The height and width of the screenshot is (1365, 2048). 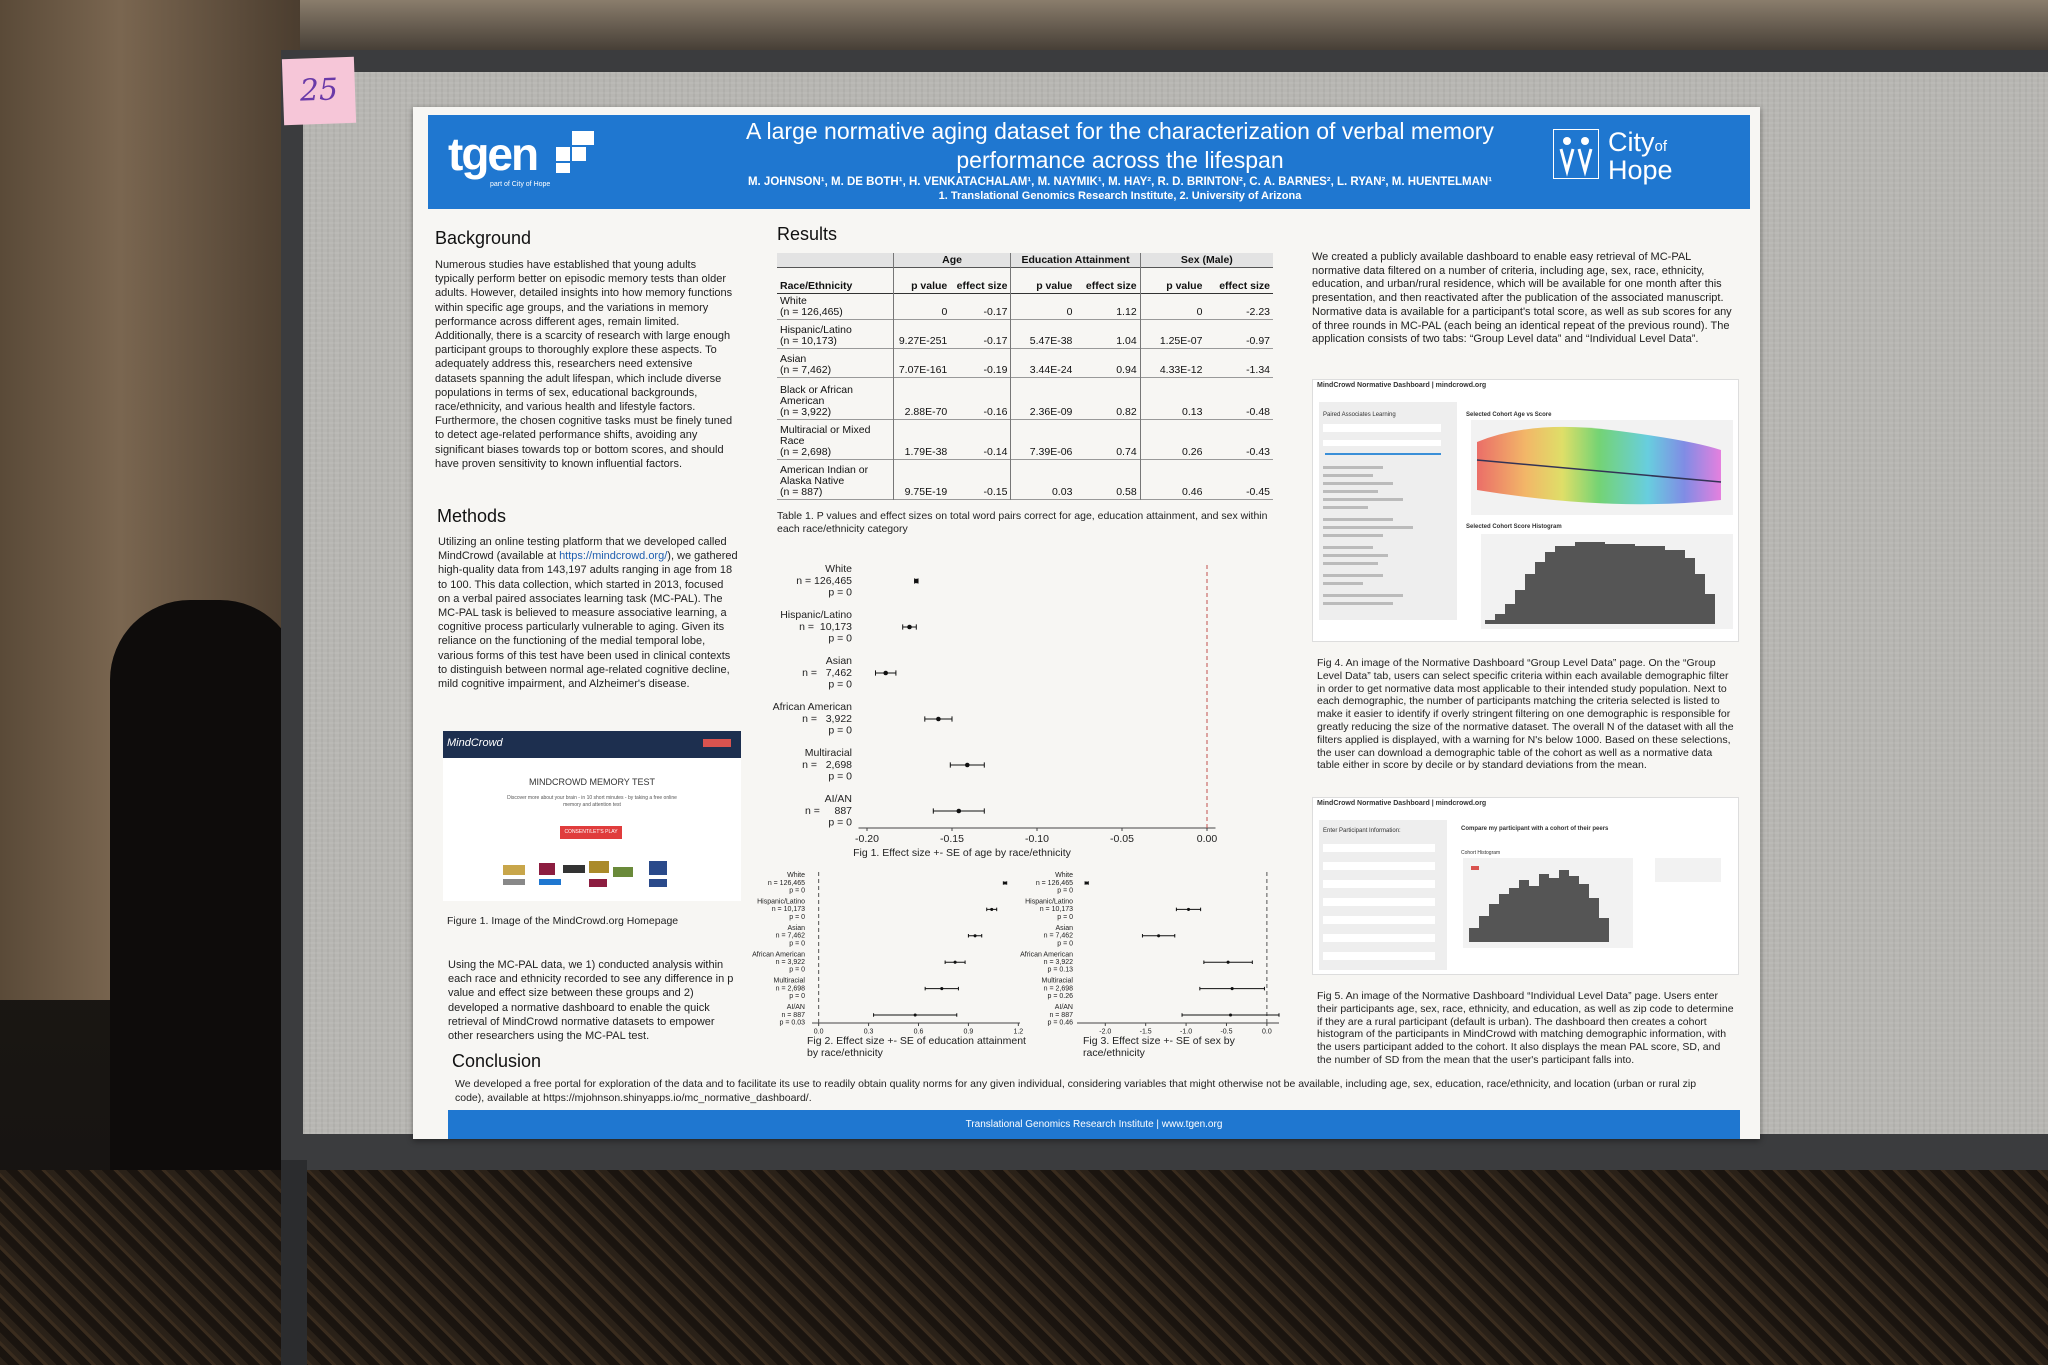 I want to click on table-cell: 7.39E-06, so click(x=1043, y=439).